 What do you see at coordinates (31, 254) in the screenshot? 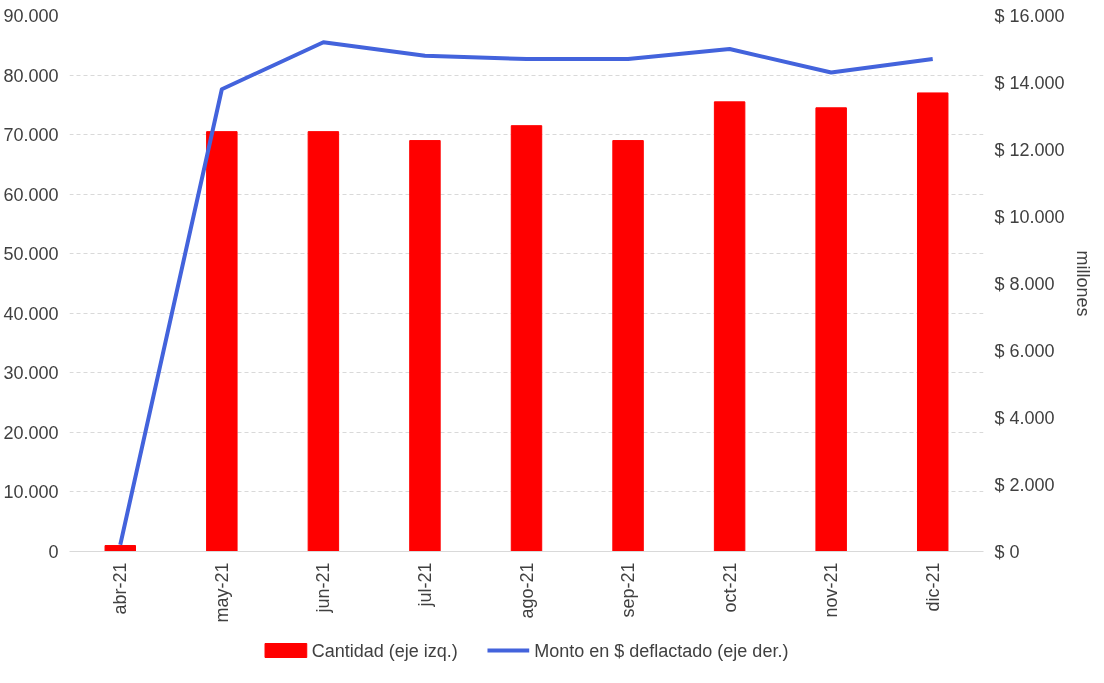
I see `y-tick-label: 50.000` at bounding box center [31, 254].